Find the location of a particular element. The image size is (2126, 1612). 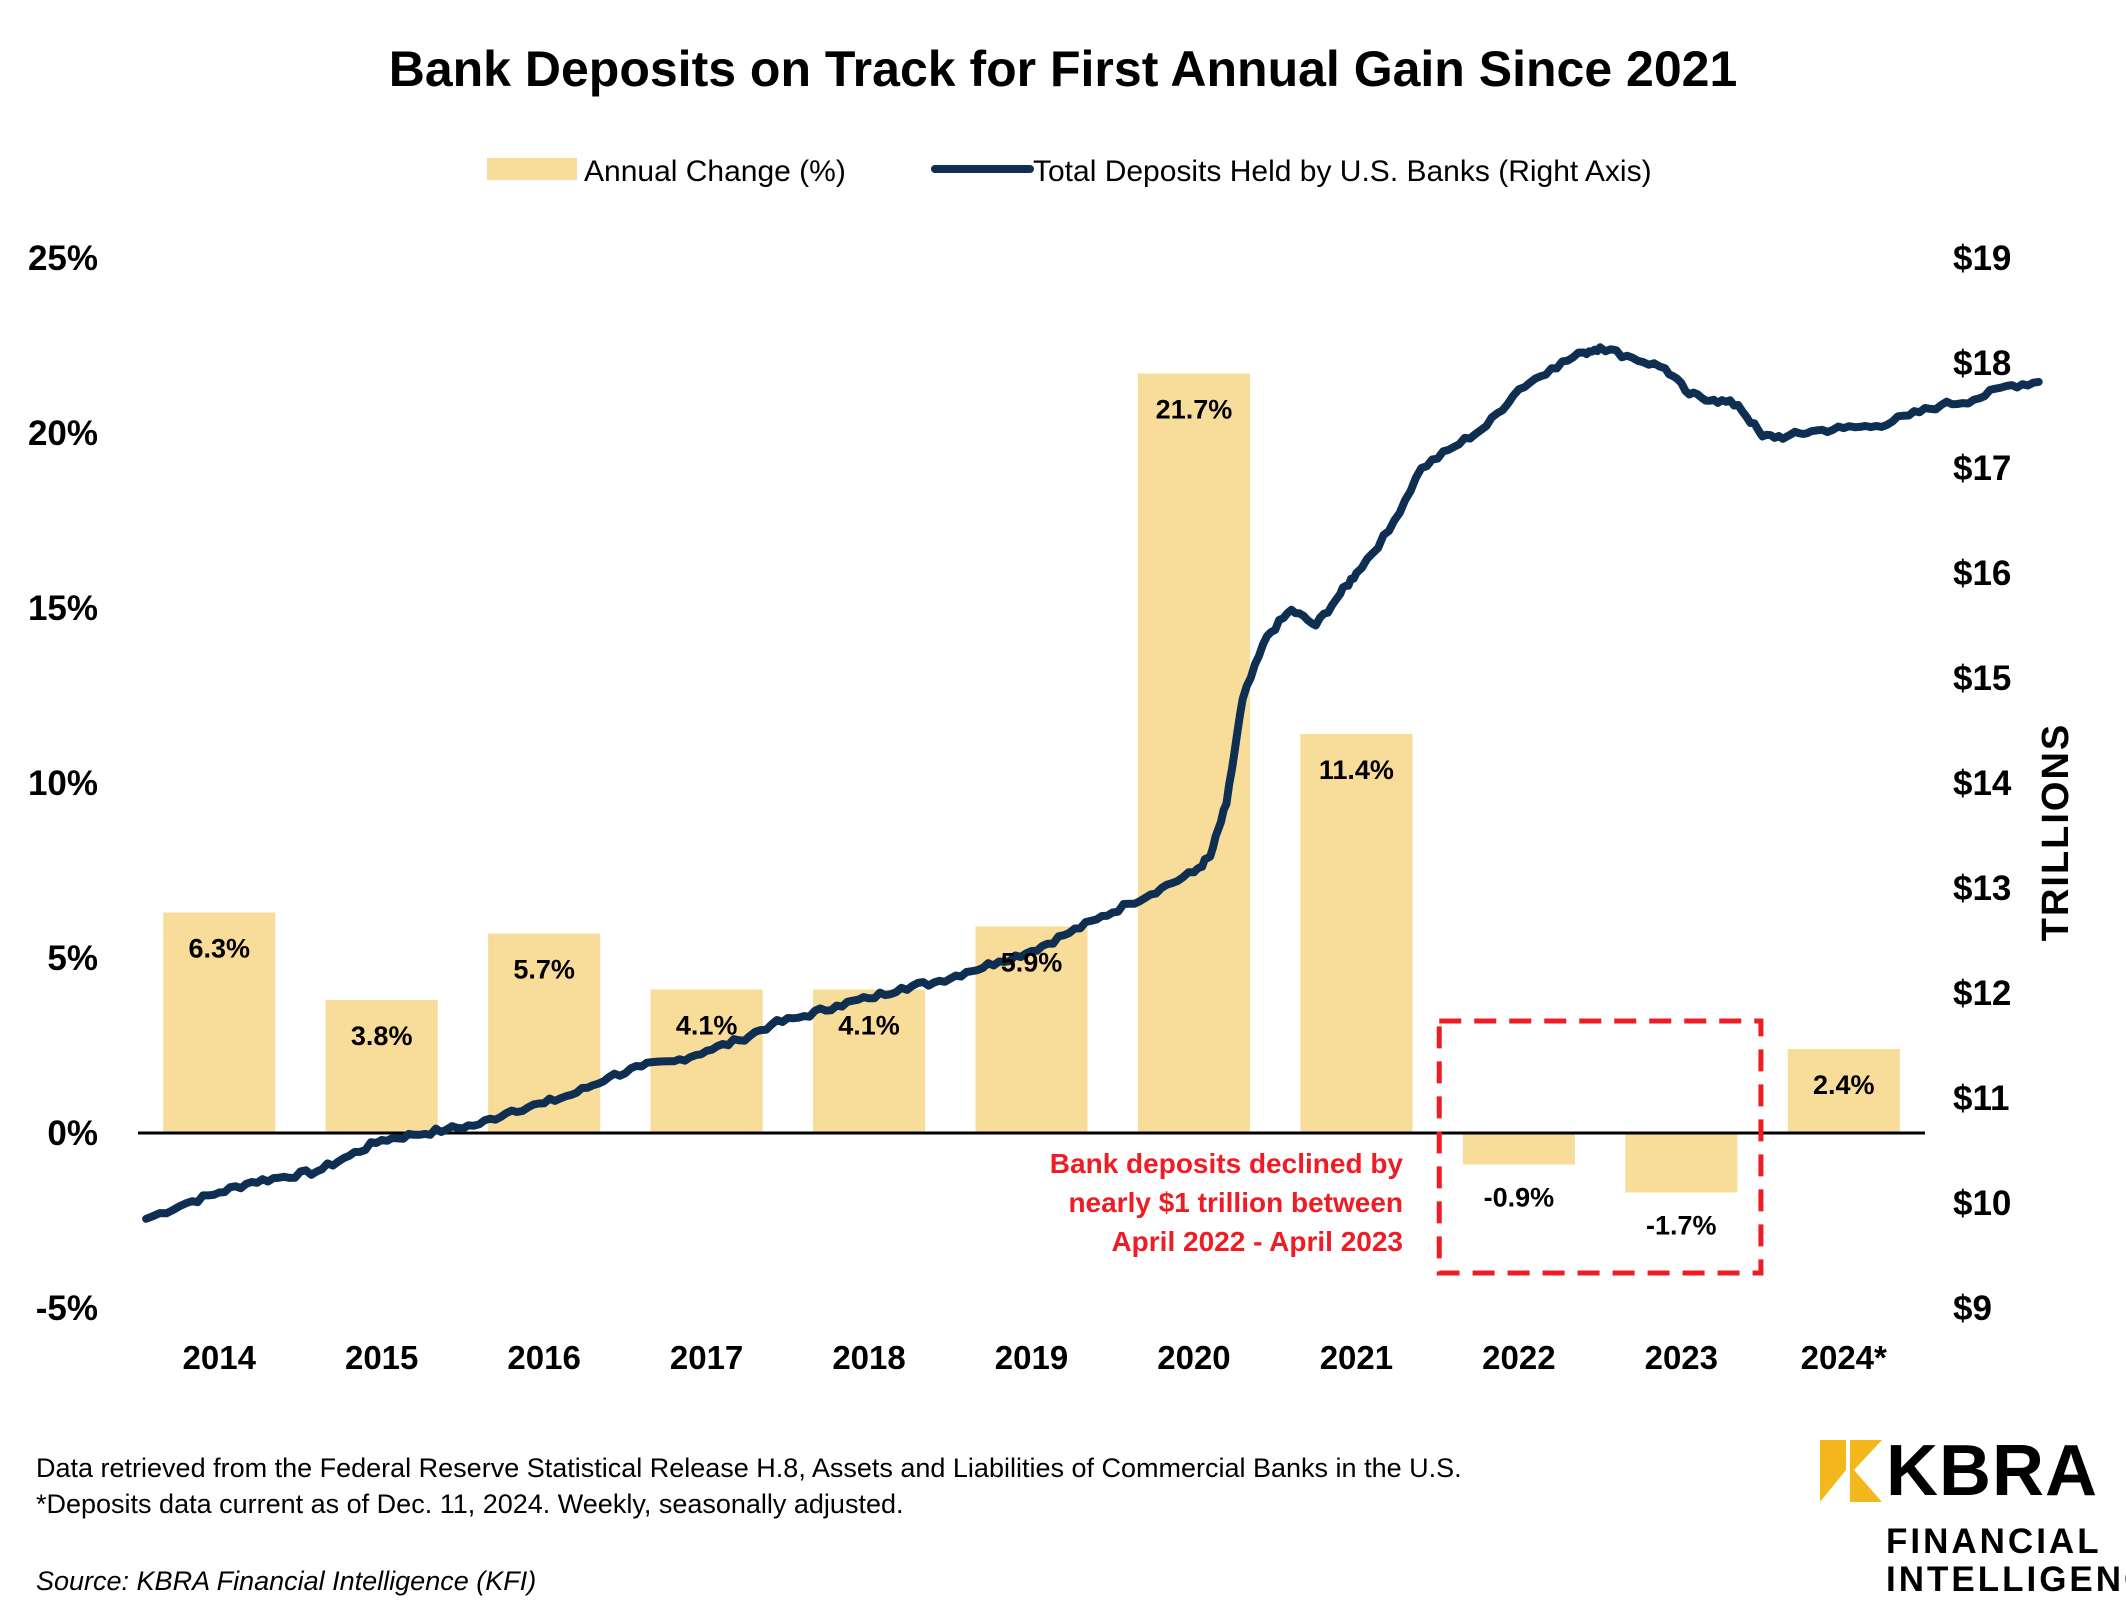

category-label: 2019 is located at coordinates (1031, 1357).